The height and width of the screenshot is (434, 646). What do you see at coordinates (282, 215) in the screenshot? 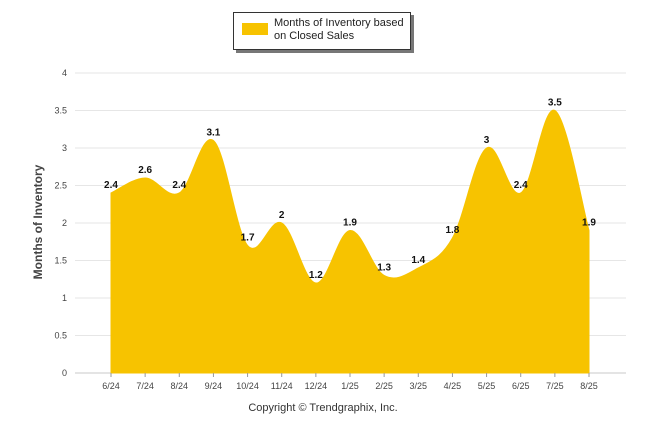
I see `data-label: 2` at bounding box center [282, 215].